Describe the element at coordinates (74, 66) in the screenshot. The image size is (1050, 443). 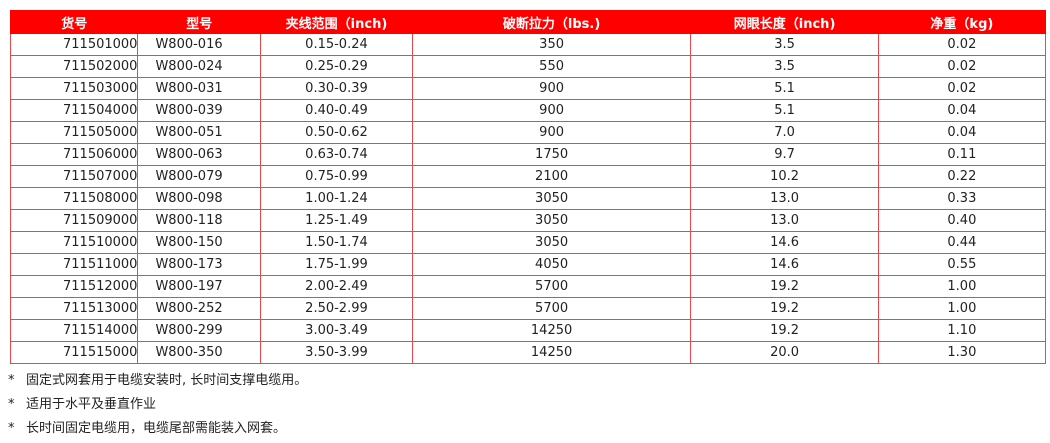
I see `table-cell: 711502000` at that location.